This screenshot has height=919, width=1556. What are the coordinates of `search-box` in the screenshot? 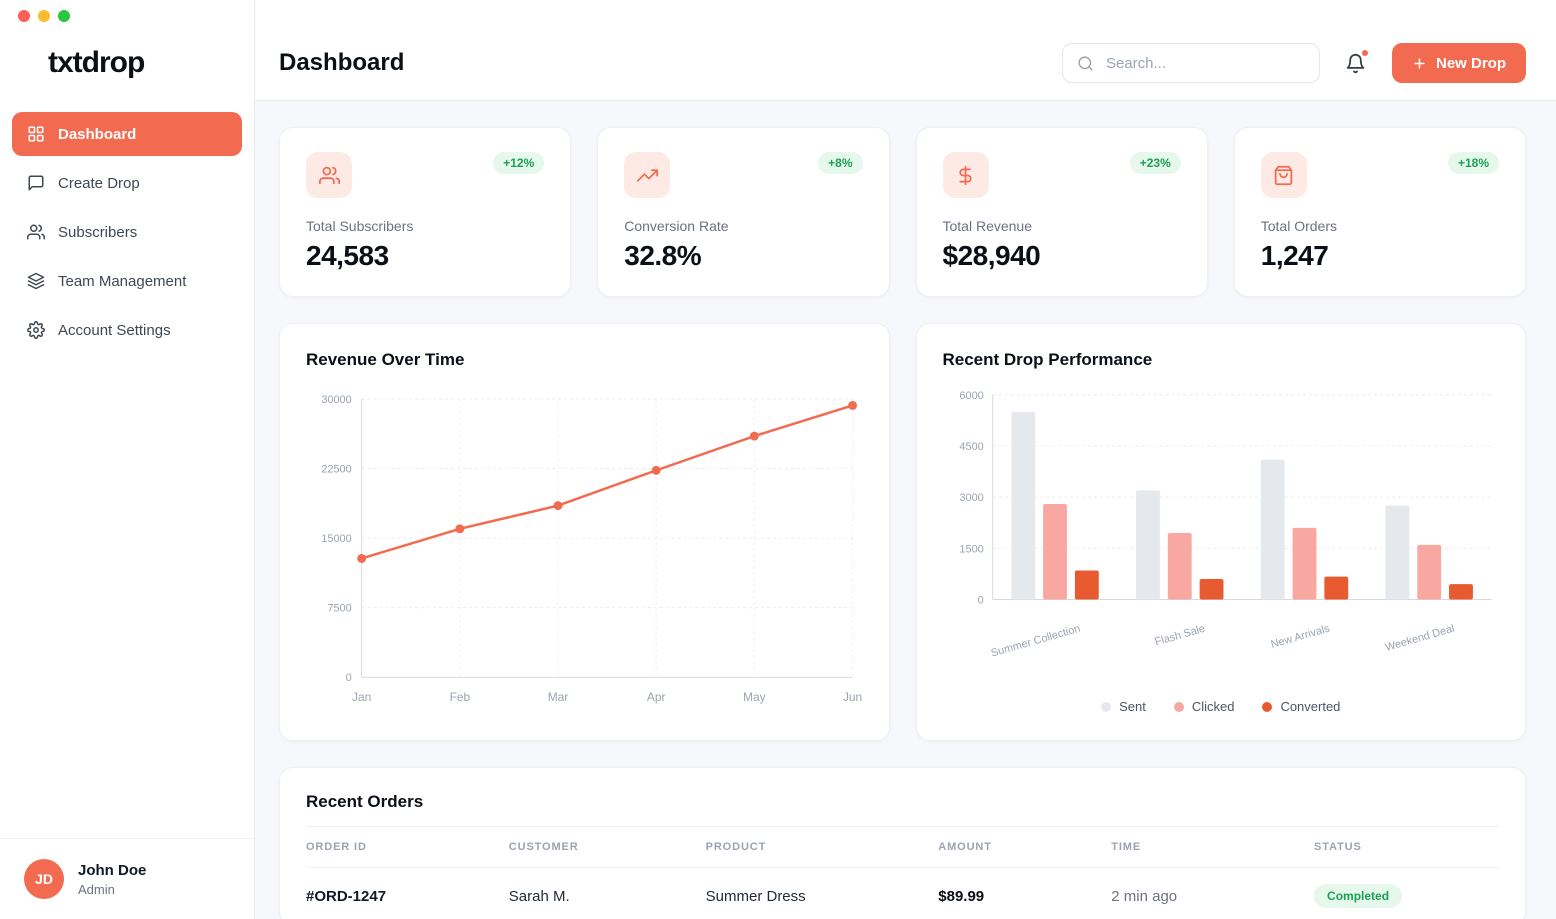 It's located at (1190, 63).